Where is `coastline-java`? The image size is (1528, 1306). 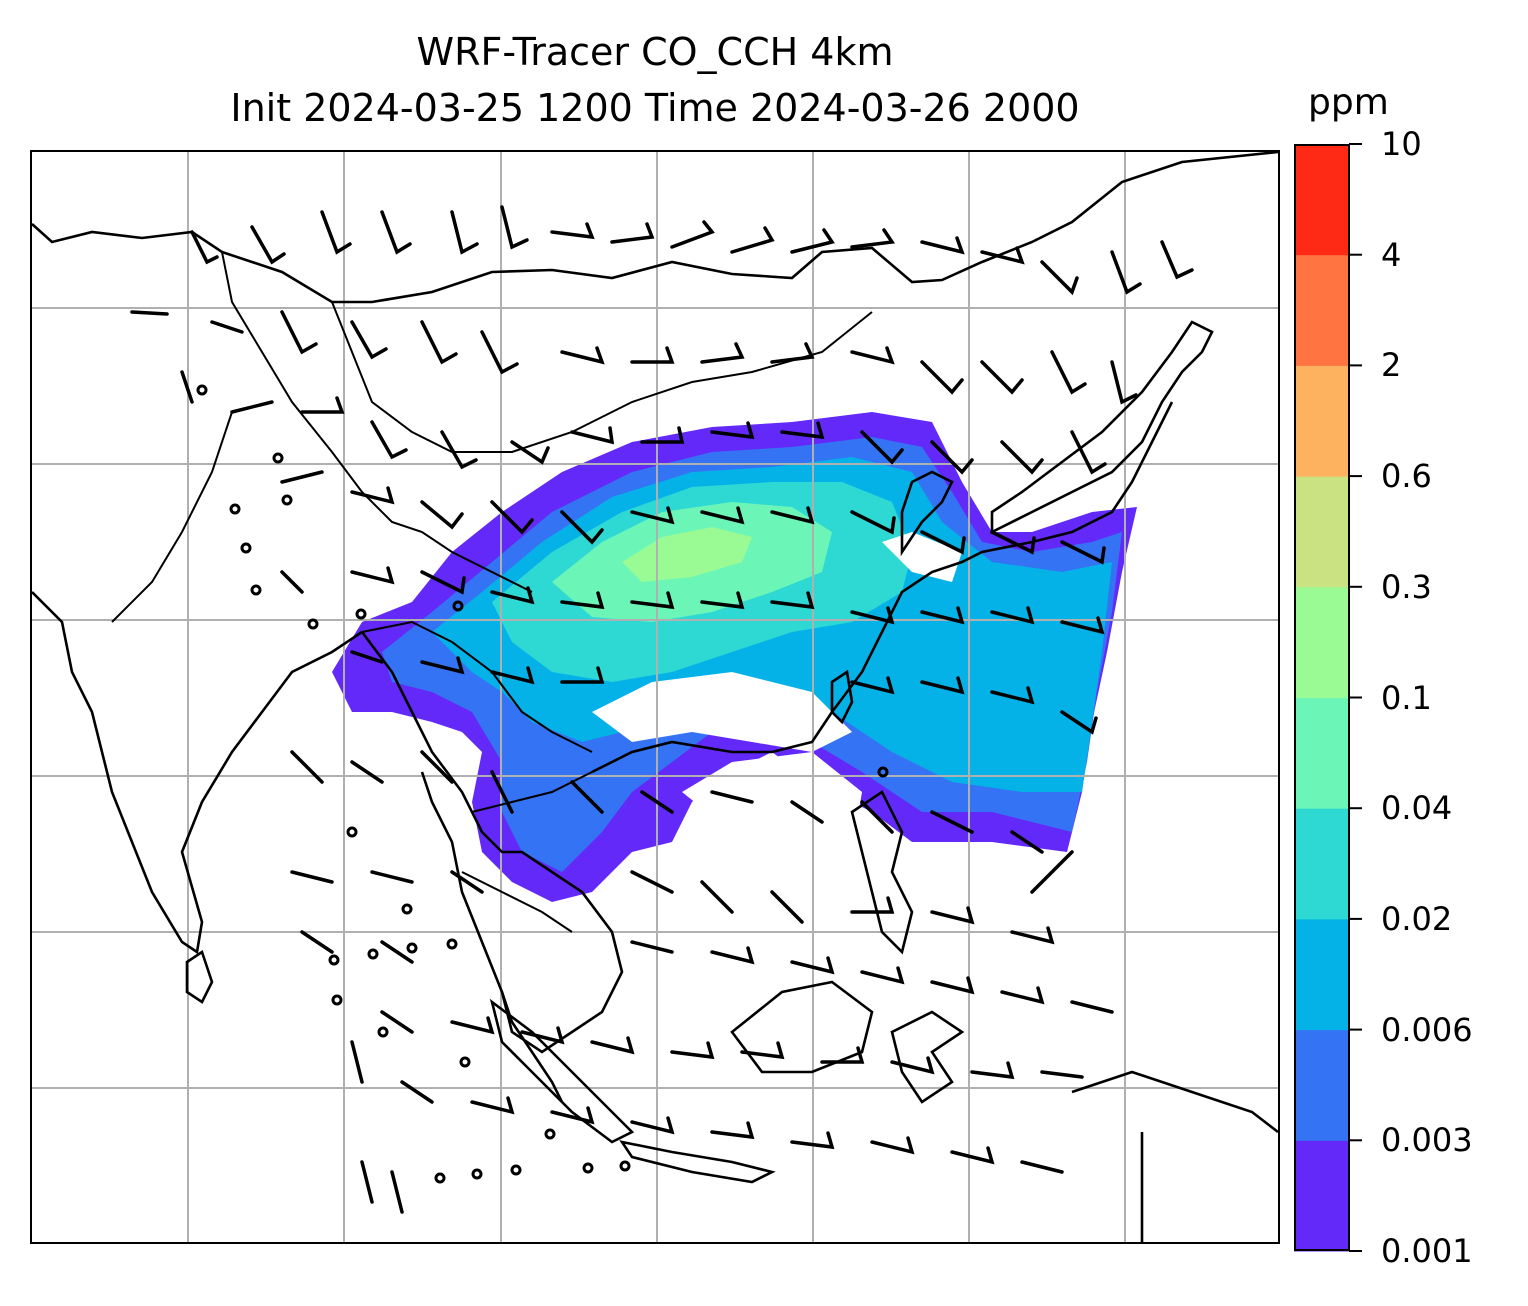 coastline-java is located at coordinates (697, 1162).